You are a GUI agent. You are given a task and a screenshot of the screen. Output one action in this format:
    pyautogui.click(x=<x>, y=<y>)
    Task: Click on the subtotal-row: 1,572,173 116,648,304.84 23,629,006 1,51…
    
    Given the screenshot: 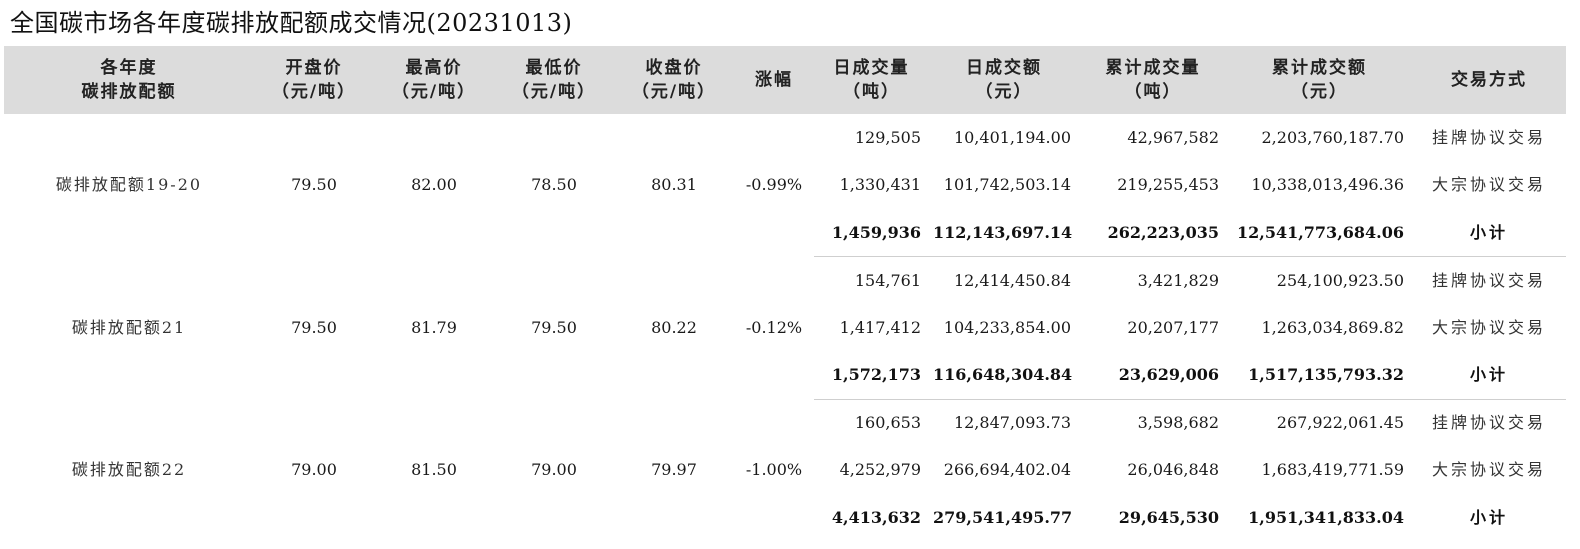 What is the action you would take?
    pyautogui.click(x=785, y=375)
    